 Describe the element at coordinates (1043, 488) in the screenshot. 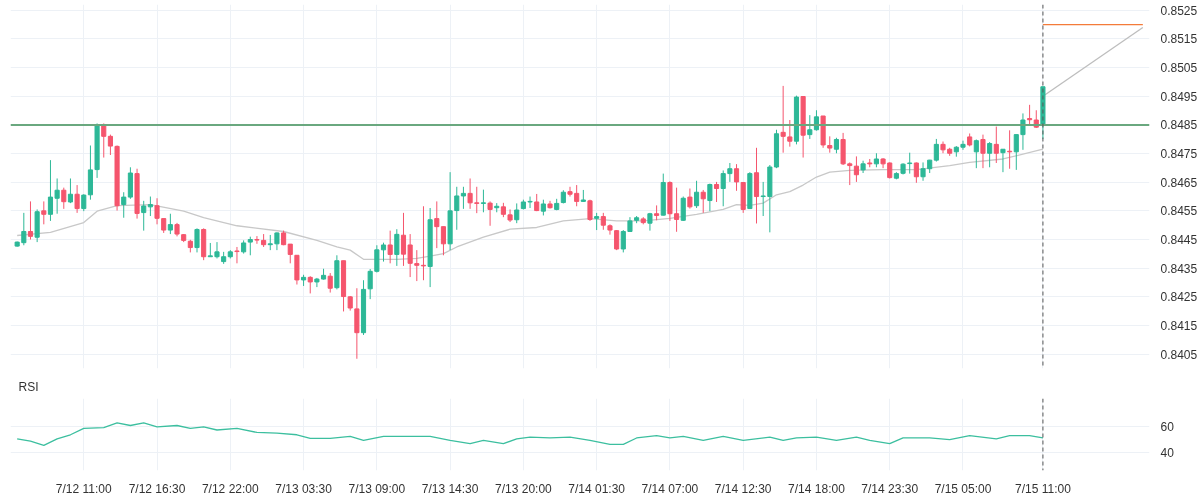

I see `x-tick-label: 7/15 11:00` at that location.